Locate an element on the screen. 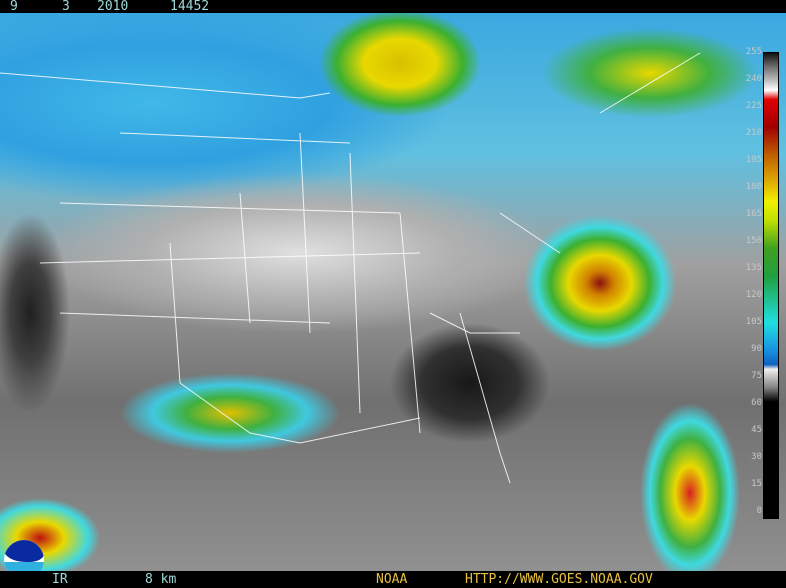 Image resolution: width=786 pixels, height=588 pixels. scale-label: 105 is located at coordinates (753, 322).